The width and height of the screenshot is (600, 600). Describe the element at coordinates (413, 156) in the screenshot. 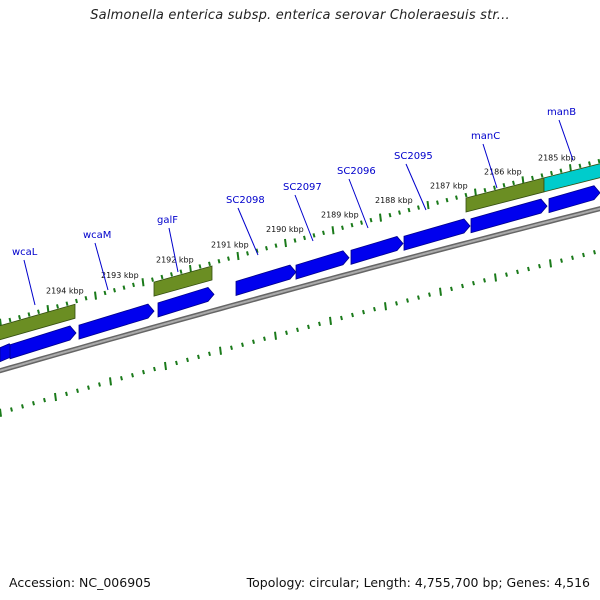

I see `gene-label: SC2095` at that location.